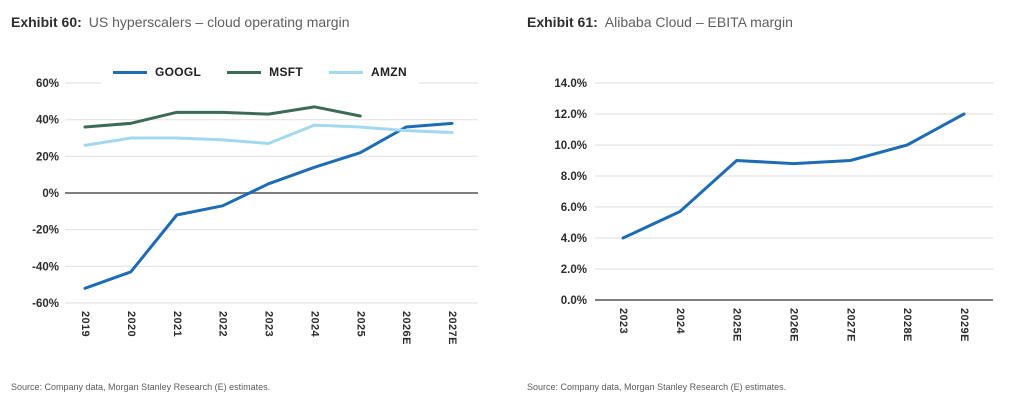 Image resolution: width=1024 pixels, height=411 pixels. Describe the element at coordinates (737, 325) in the screenshot. I see `x-tick-label: 2025E` at that location.